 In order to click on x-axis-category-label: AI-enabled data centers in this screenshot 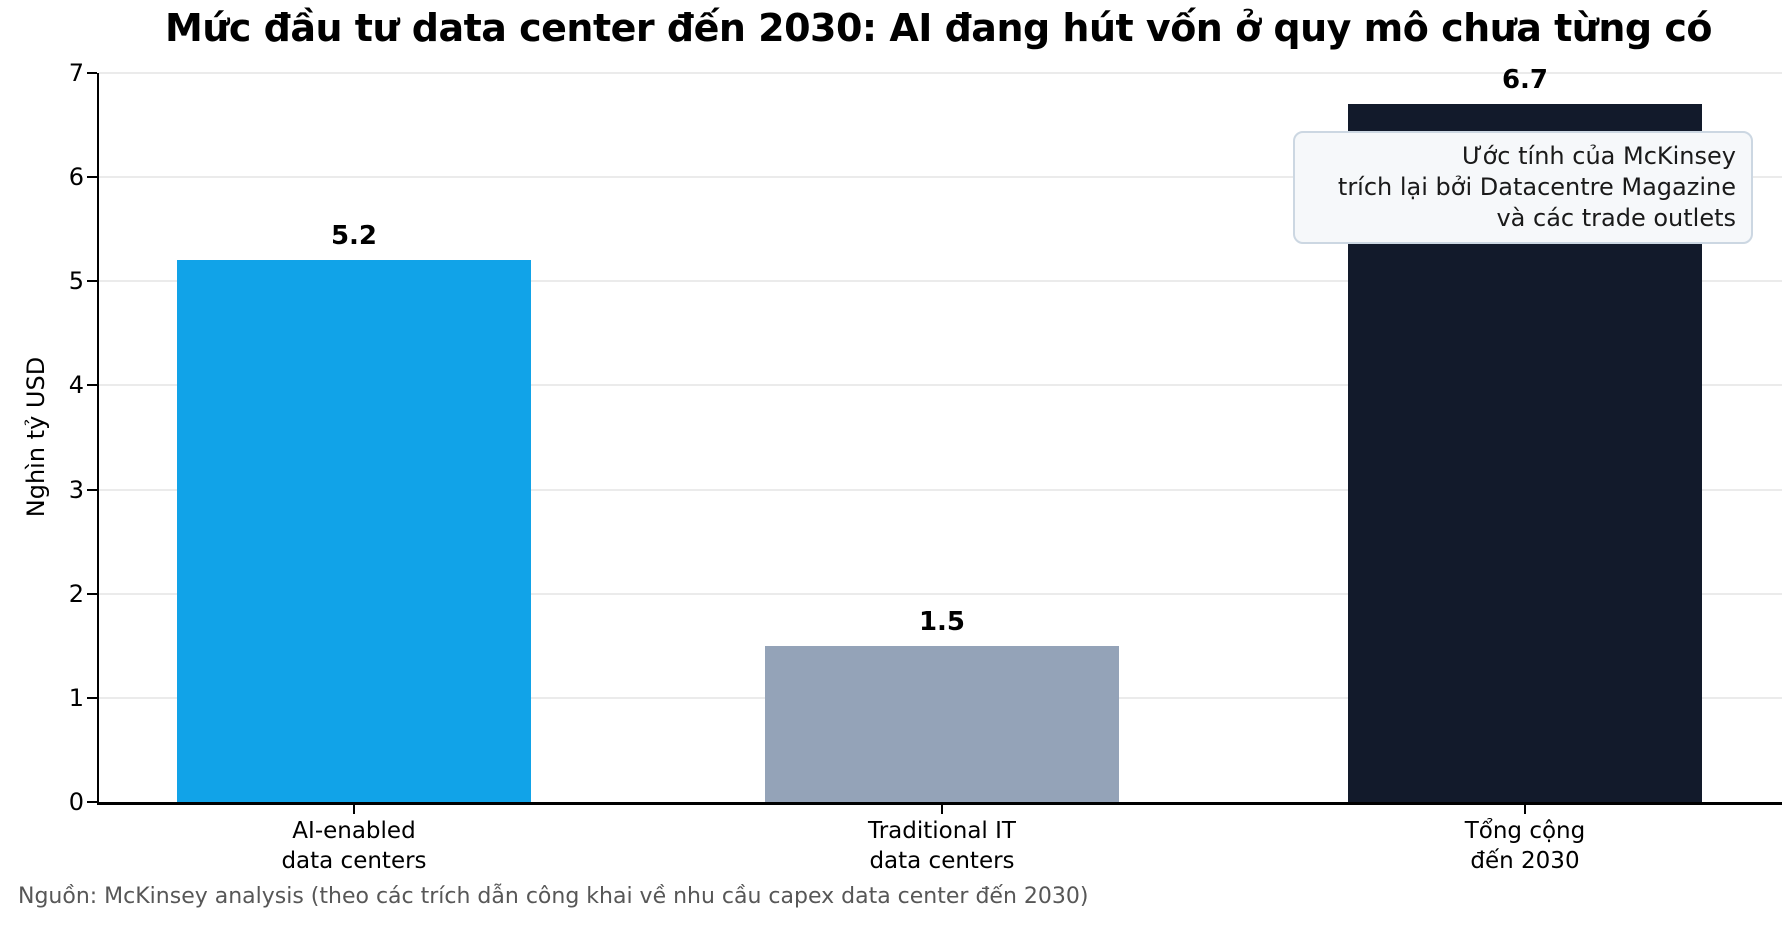, I will do `click(354, 846)`.